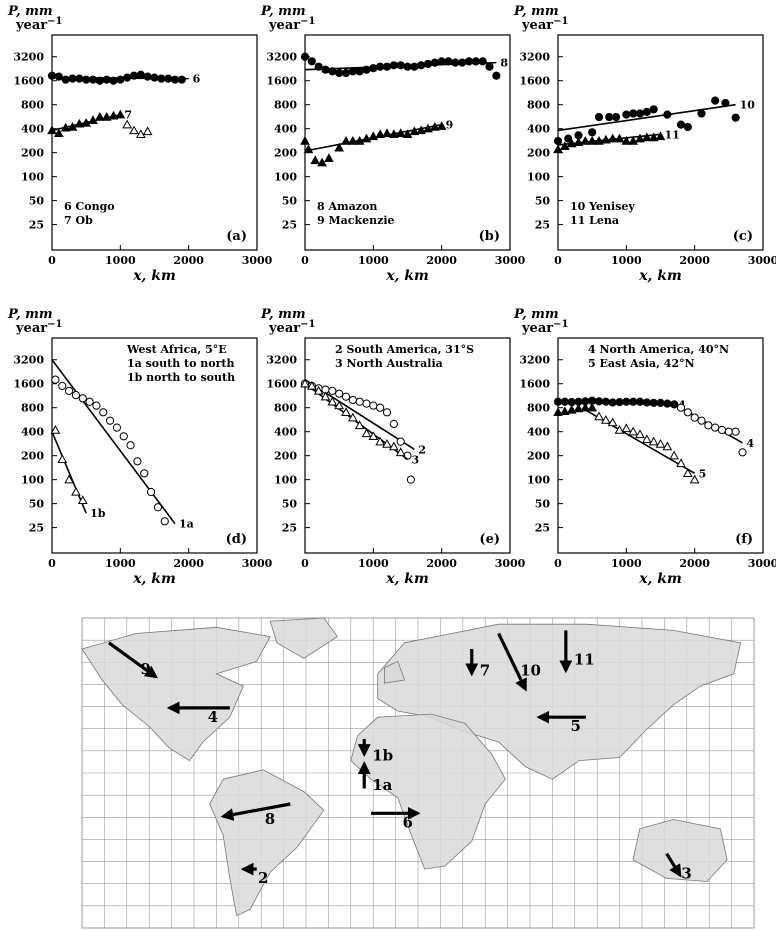 The image size is (776, 930). What do you see at coordinates (616, 141) in the screenshot?
I see `series-11: 11` at bounding box center [616, 141].